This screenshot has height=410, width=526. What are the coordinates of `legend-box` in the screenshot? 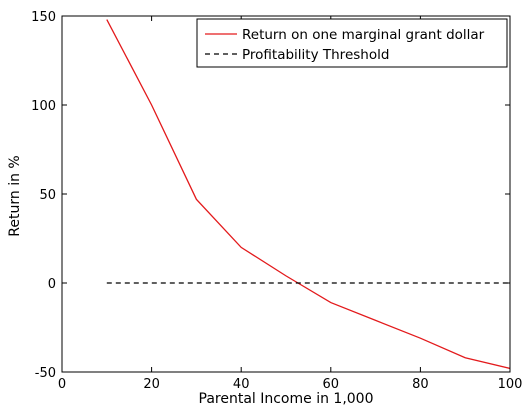 It's located at (352, 43).